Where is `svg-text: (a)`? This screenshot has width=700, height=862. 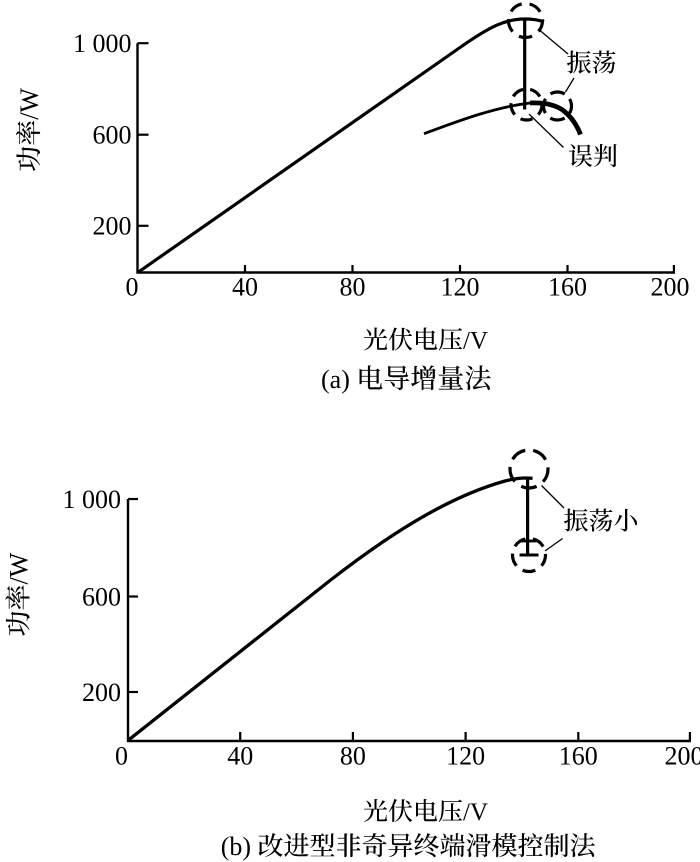 svg-text: (a) is located at coordinates (335, 379).